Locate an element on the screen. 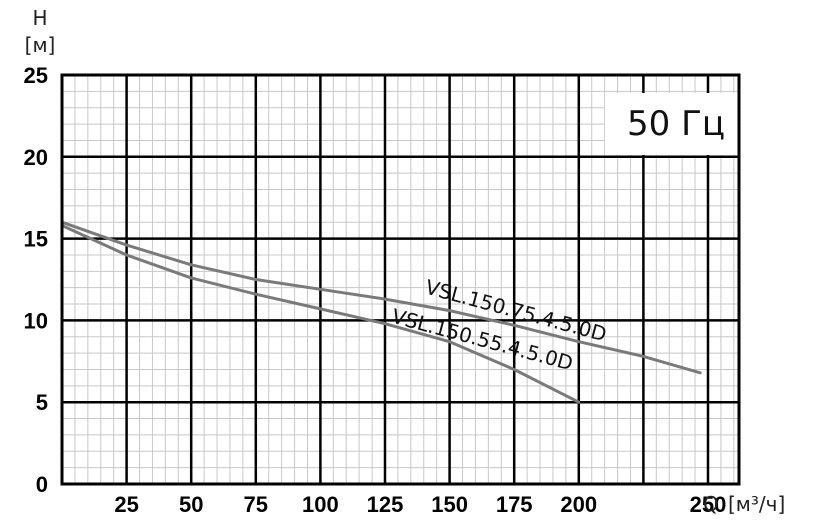  x-axis-unit: [м³/ч] is located at coordinates (756, 504).